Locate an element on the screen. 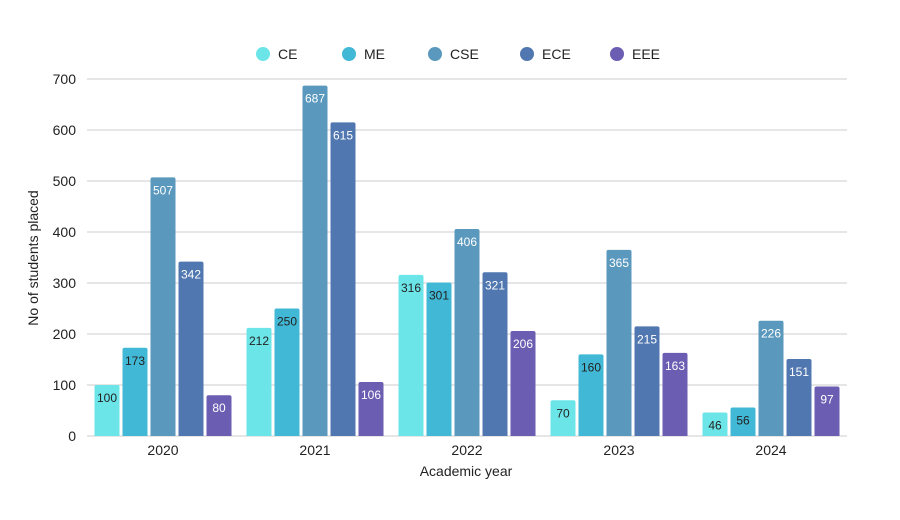 This screenshot has width=900, height=520. bar-ce-2020 is located at coordinates (107, 410).